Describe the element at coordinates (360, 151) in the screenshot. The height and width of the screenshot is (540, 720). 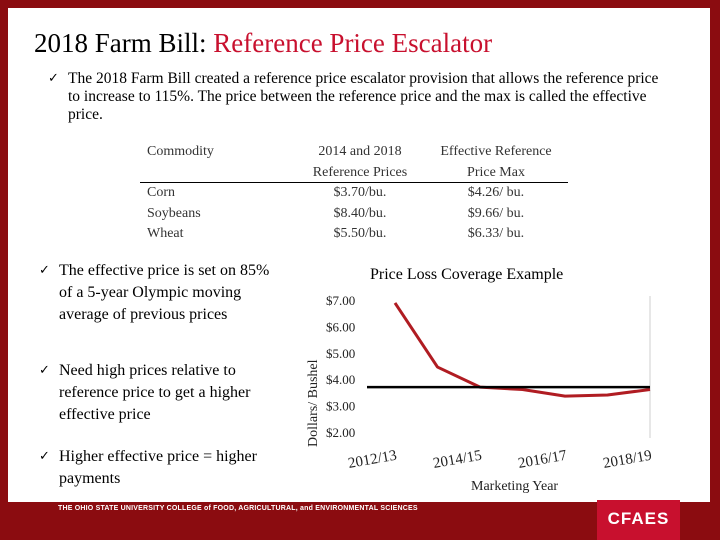
I see `table-header-reference: 2014 and 2018` at that location.